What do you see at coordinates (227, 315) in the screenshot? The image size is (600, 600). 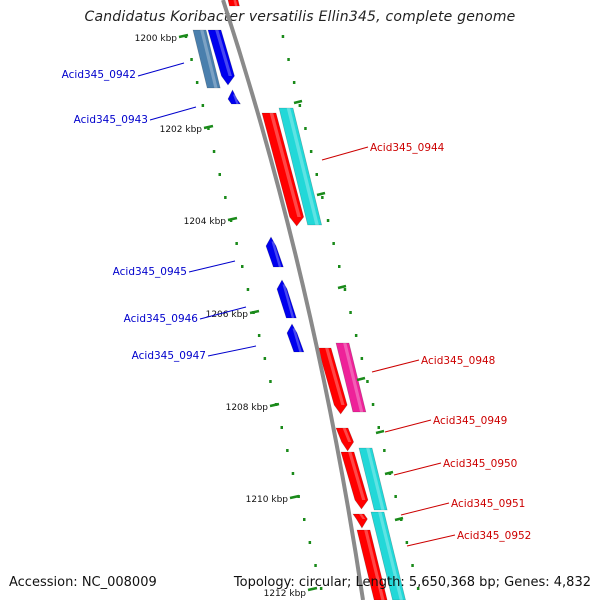 I see `kbp-label: 1206 kbp` at bounding box center [227, 315].